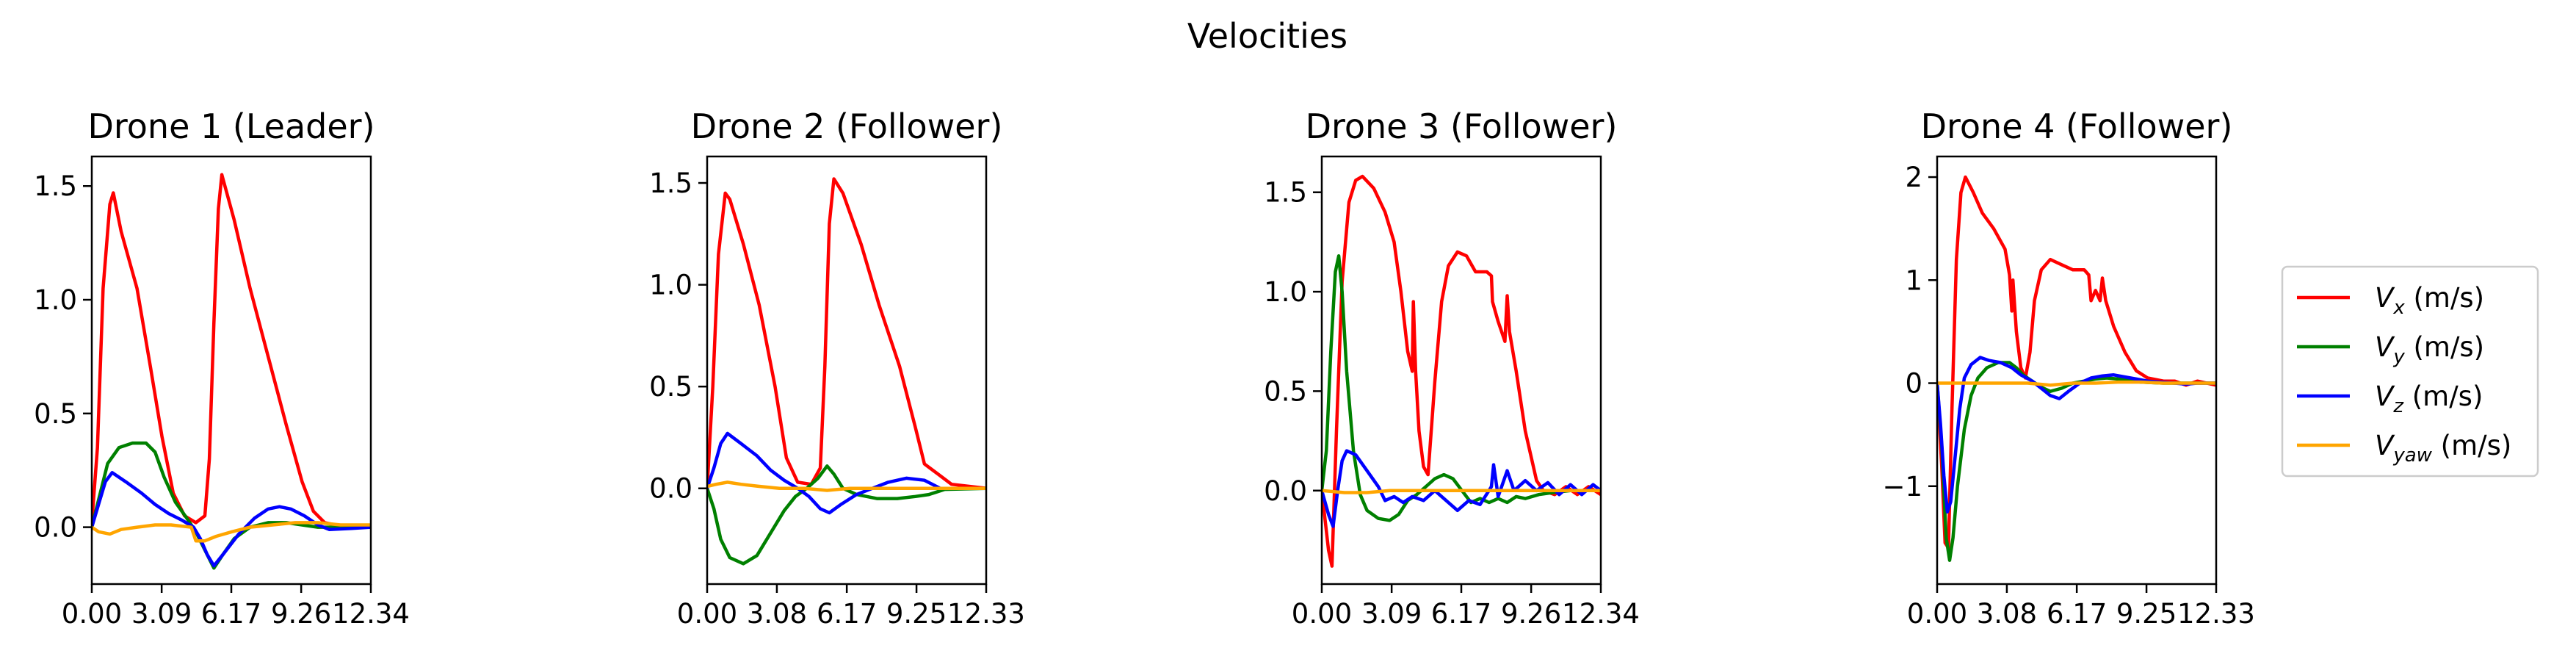  Describe the element at coordinates (231, 127) in the screenshot. I see `subplot-title: Drone 1 (Leader)` at that location.